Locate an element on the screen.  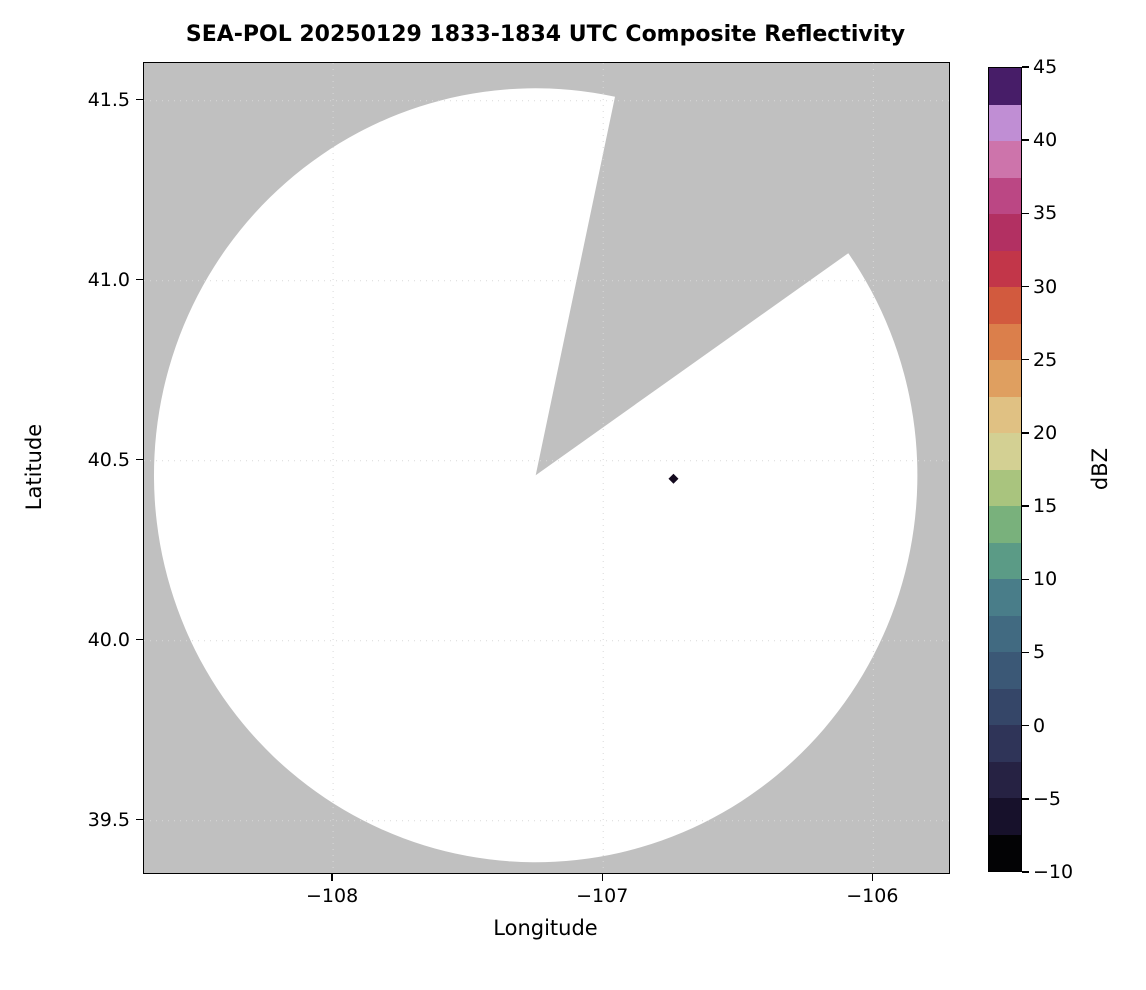
colorbar-tick-label: 15 is located at coordinates (1045, 506).